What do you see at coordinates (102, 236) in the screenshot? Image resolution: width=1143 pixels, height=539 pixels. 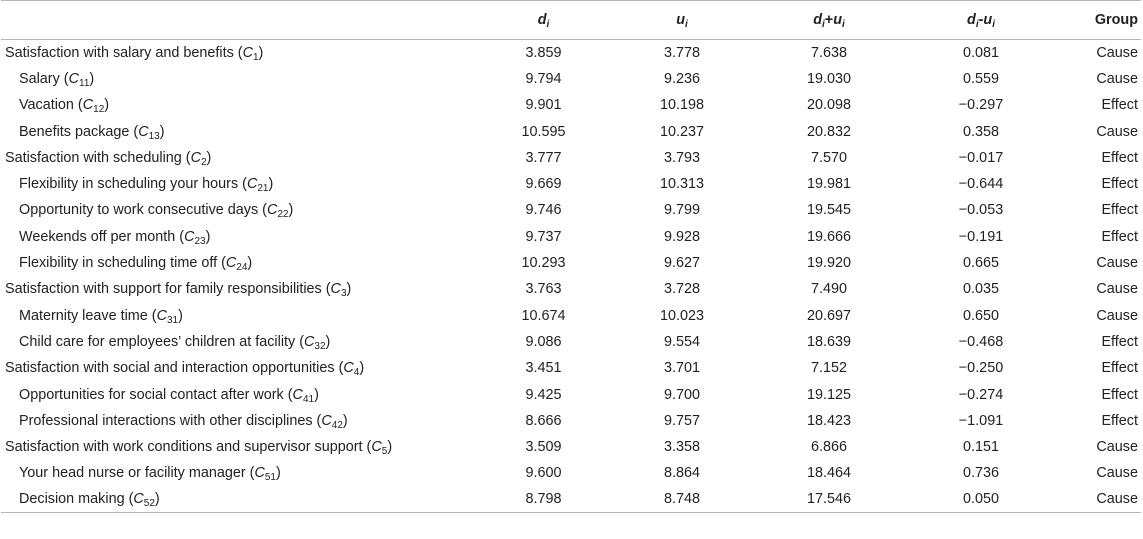 I see `criterion-text: Weekends off per month (` at bounding box center [102, 236].